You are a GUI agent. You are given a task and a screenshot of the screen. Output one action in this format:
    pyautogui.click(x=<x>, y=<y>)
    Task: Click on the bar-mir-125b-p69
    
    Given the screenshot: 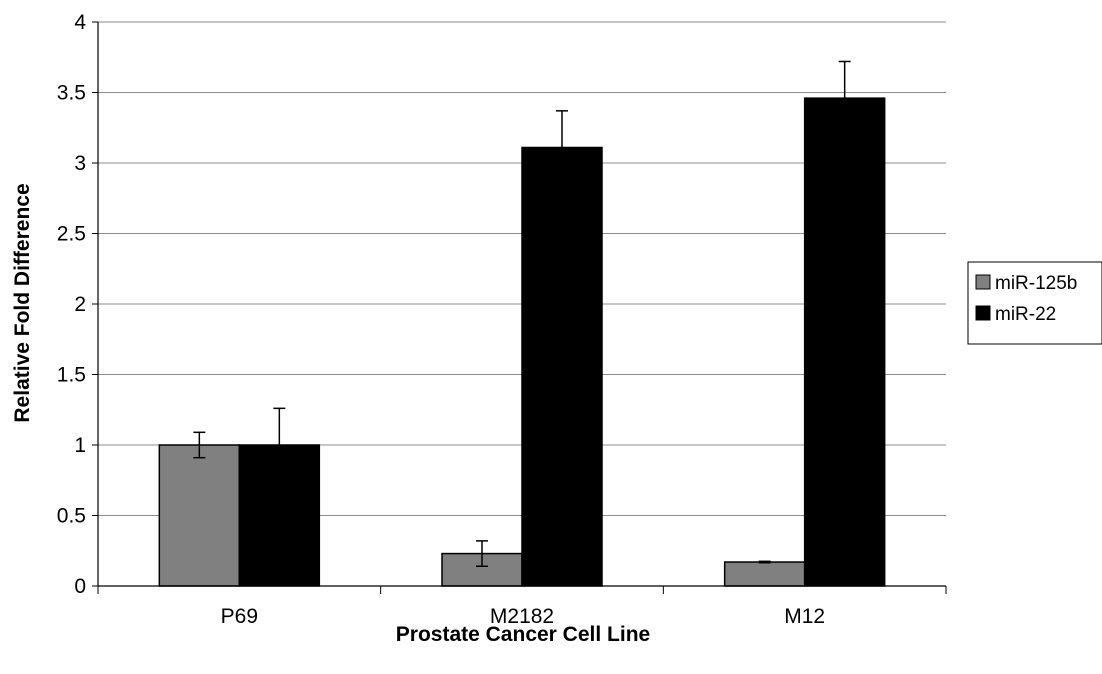 What is the action you would take?
    pyautogui.click(x=199, y=515)
    